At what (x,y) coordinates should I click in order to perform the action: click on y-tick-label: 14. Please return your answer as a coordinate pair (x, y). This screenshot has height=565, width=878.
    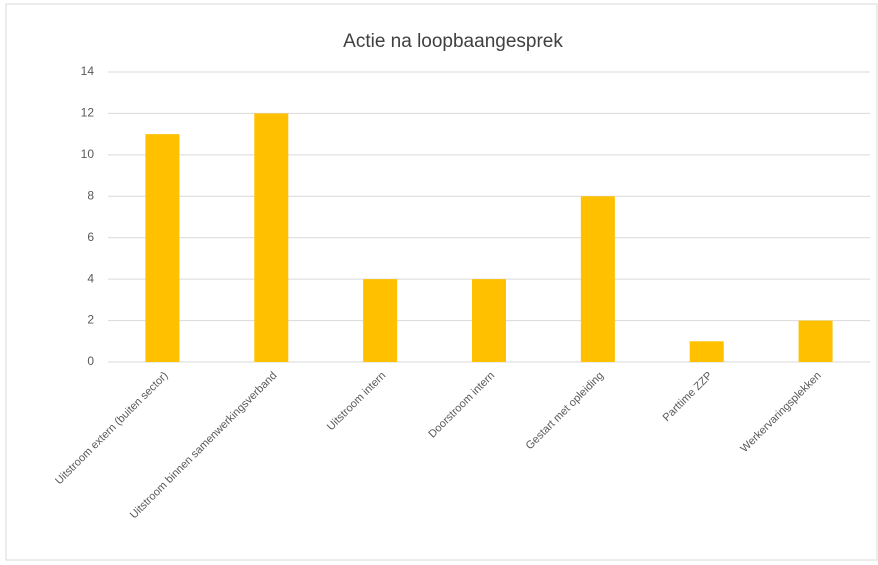
    Looking at the image, I should click on (88, 71).